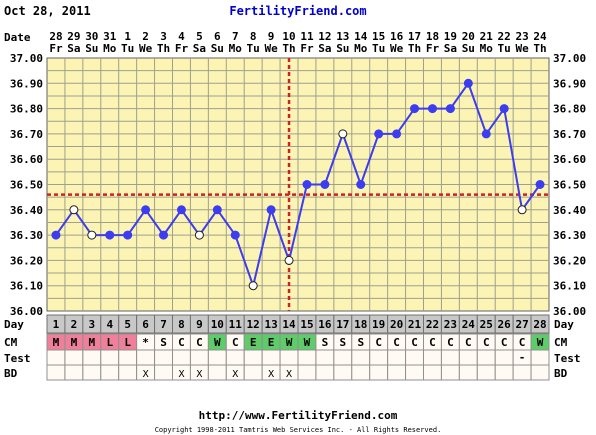  I want to click on y-tick-label-right: 36.30, so click(569, 235).